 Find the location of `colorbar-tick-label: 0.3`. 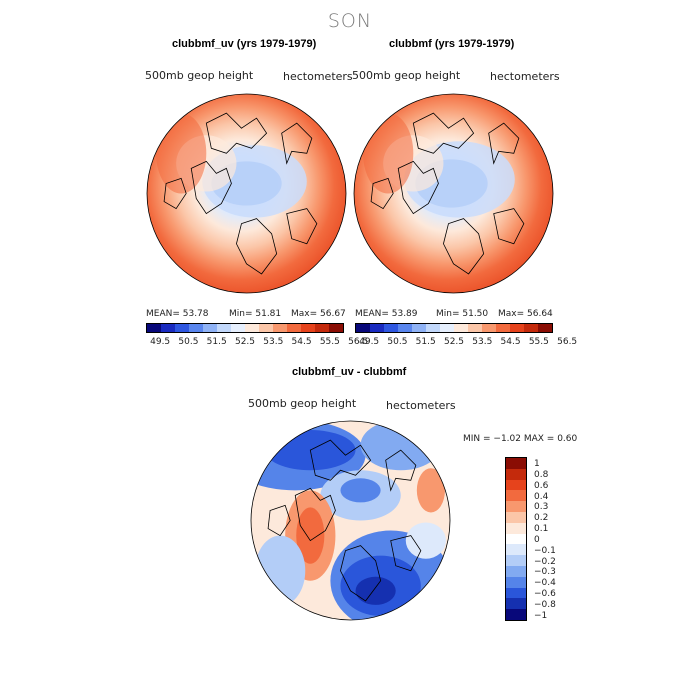

colorbar-tick-label: 0.3 is located at coordinates (541, 507).